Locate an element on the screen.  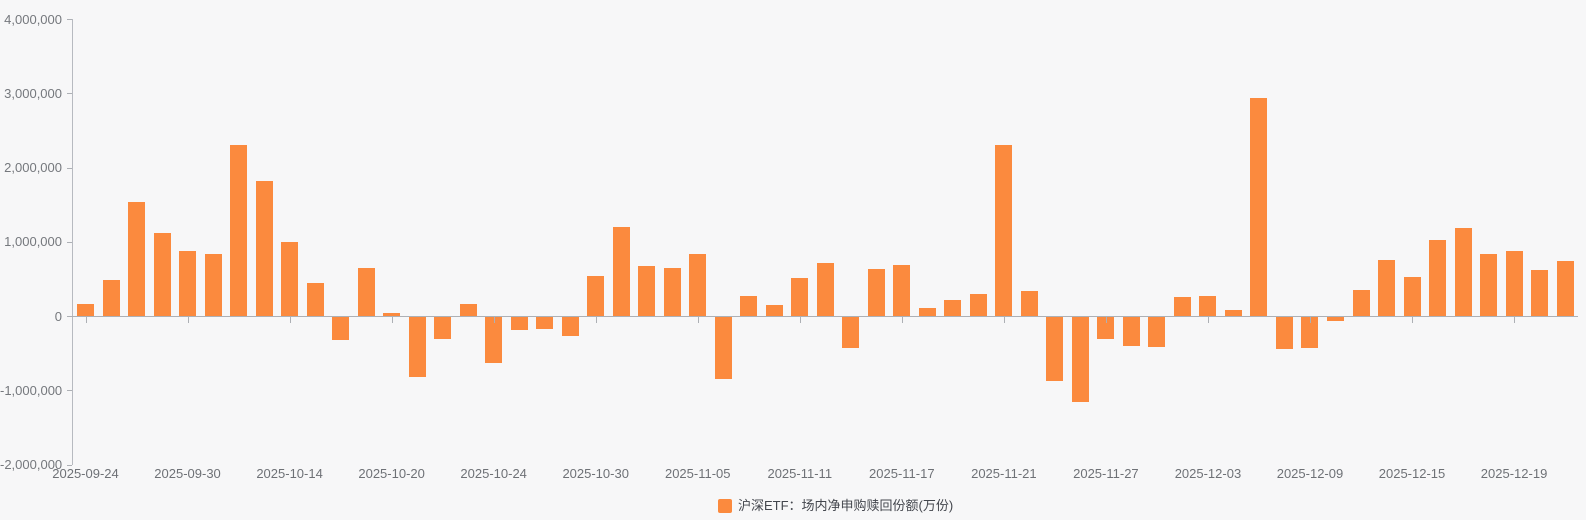
x-axis-label: 2025-09-30 is located at coordinates (187, 473).